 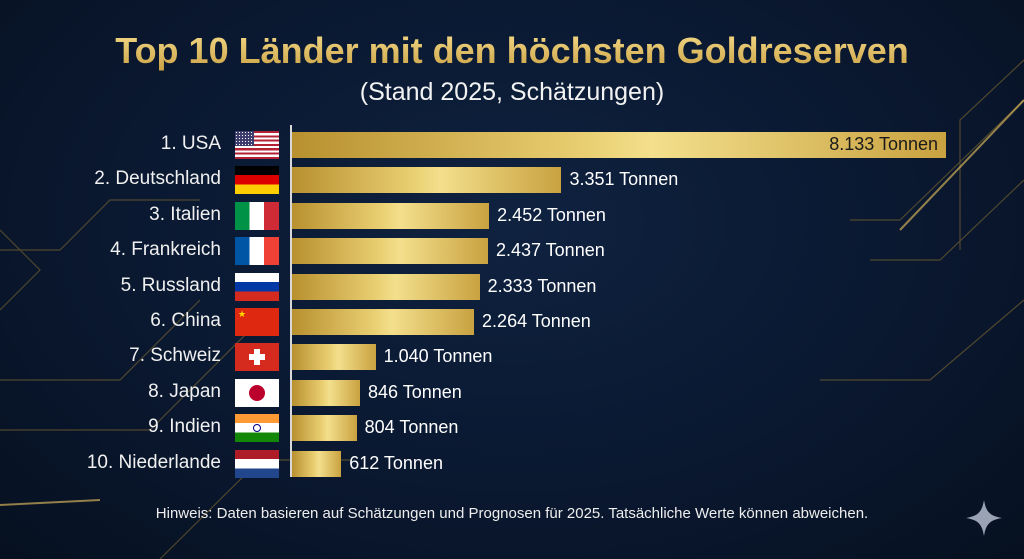 I want to click on category-label: 2. Deutschland, so click(x=157, y=179).